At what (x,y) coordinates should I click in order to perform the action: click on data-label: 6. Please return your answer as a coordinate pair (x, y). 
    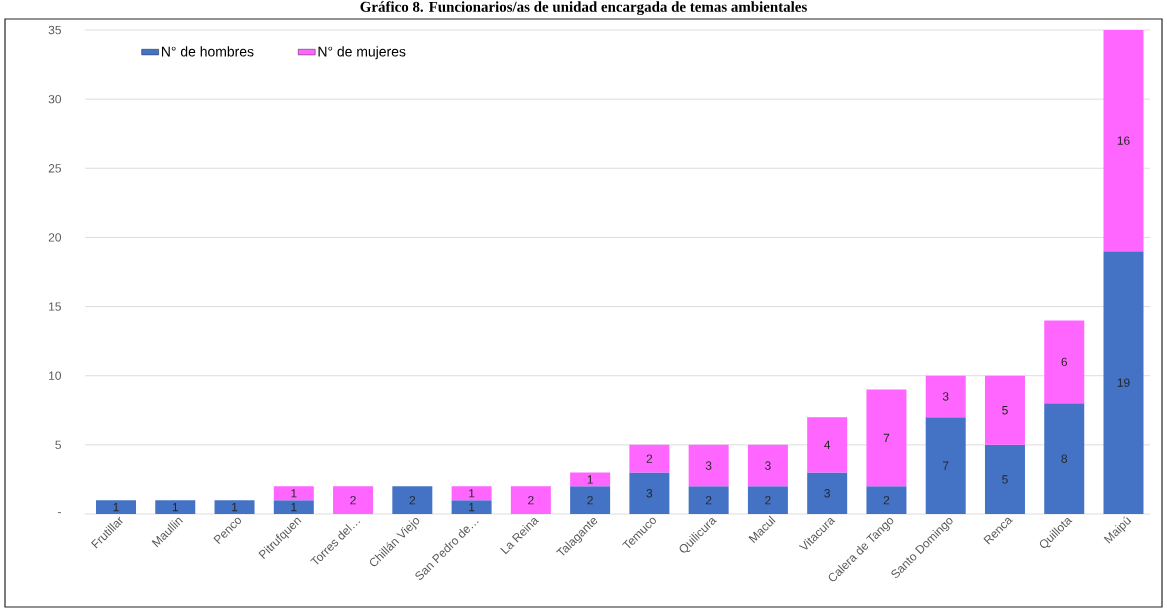
    Looking at the image, I should click on (1064, 362).